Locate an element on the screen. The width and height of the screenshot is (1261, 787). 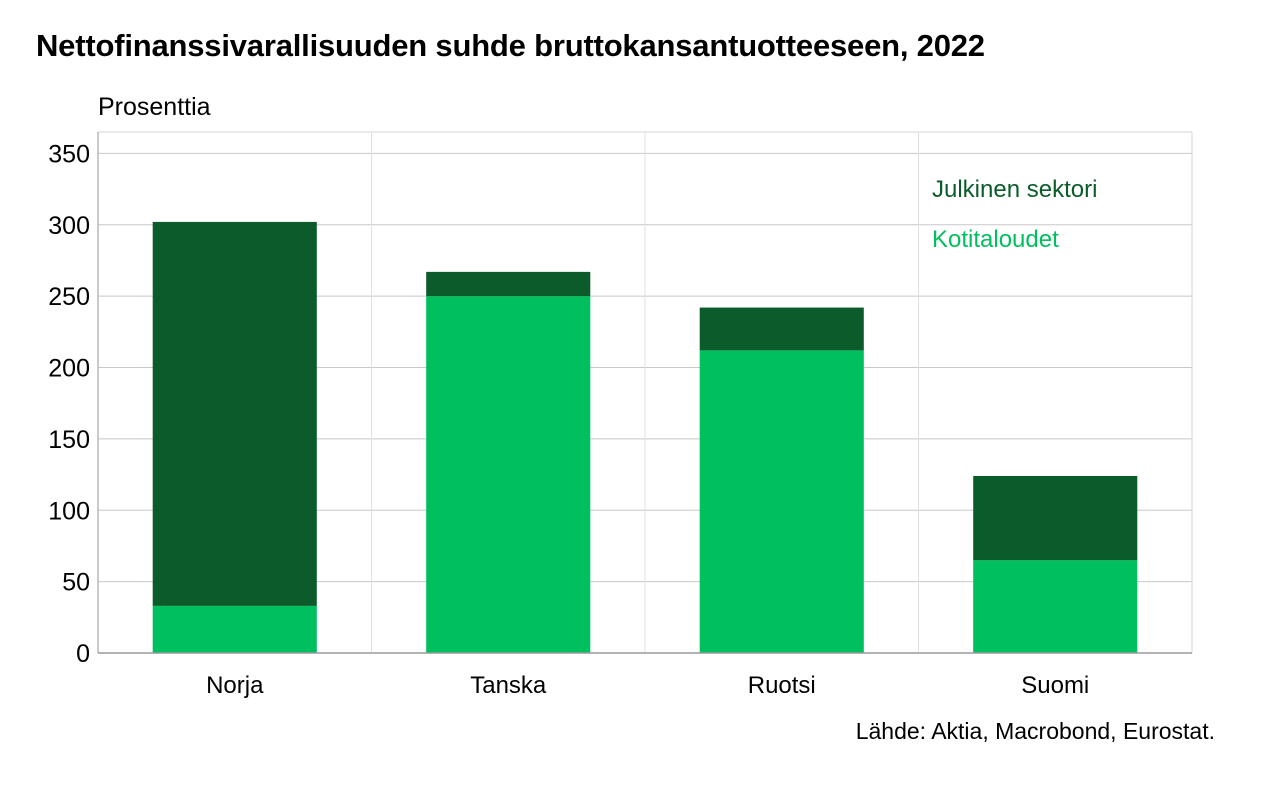
y-tick-label: 50 is located at coordinates (76, 583).